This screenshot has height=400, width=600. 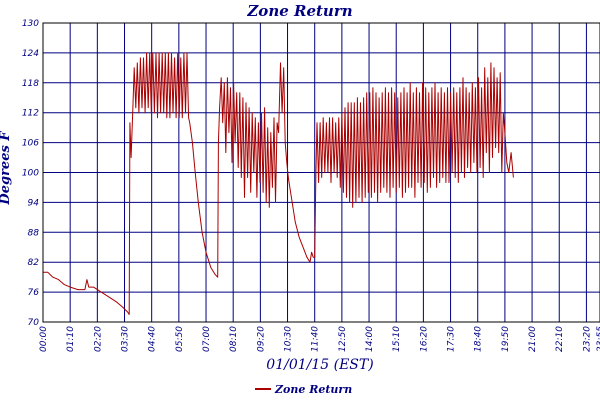 I want to click on x-tick-label: 15:10, so click(x=397, y=339).